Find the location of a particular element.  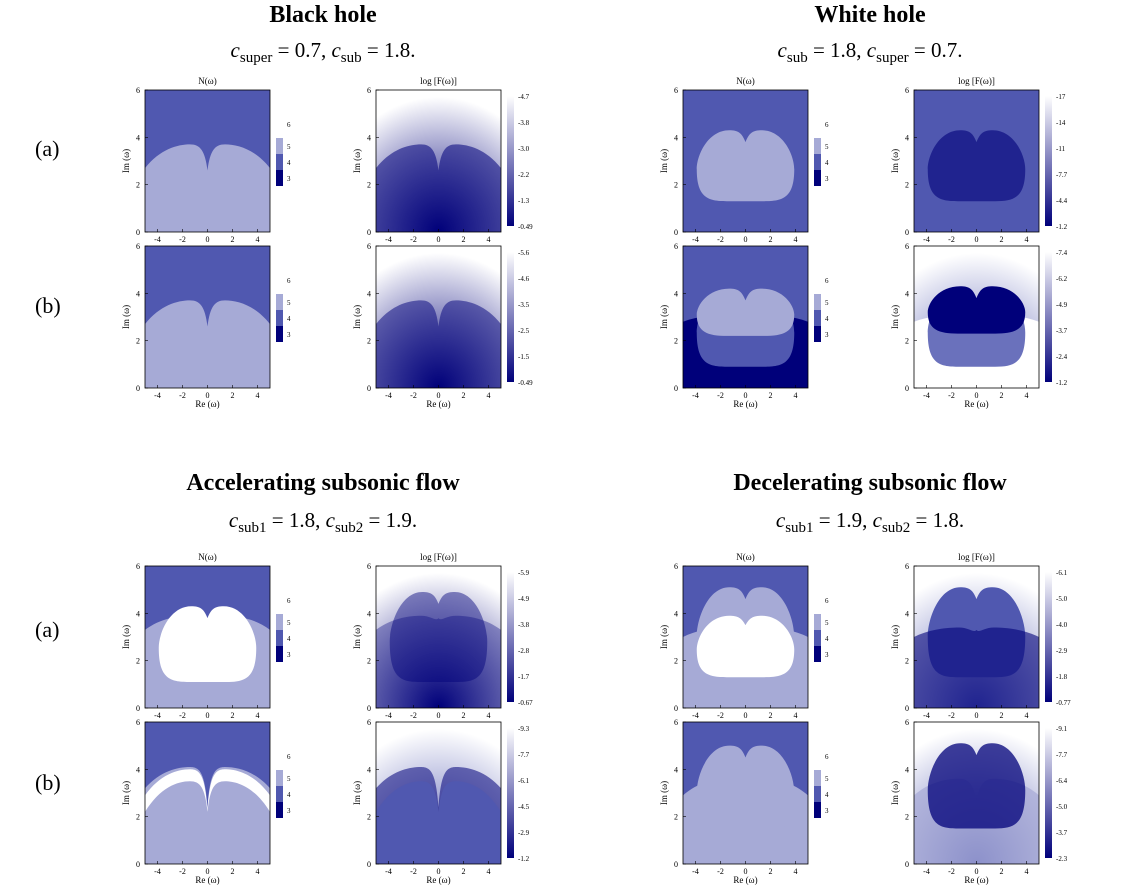

colorbar-label: -3.8 is located at coordinates (524, 123).